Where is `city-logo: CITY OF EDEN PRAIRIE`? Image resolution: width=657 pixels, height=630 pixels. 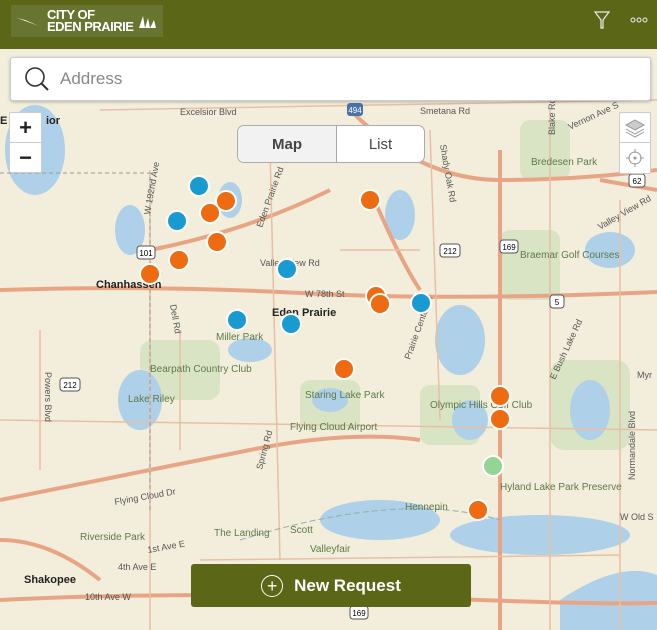
city-logo: CITY OF EDEN PRAIRIE is located at coordinates (87, 21).